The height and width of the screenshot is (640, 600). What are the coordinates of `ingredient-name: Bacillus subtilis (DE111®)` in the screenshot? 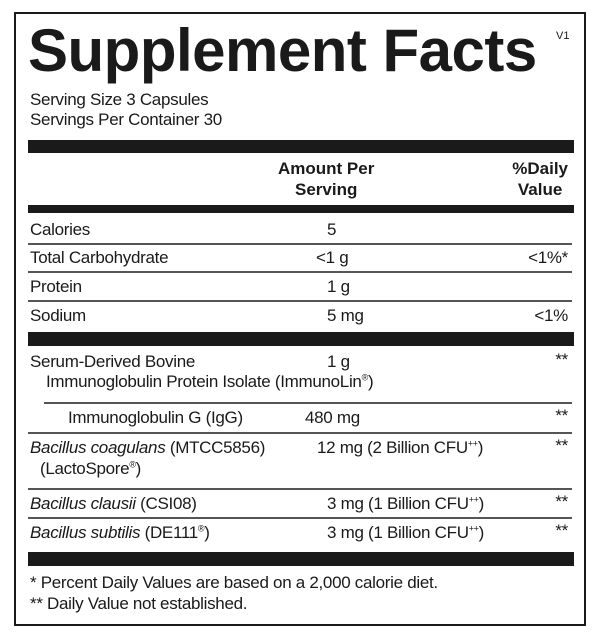 It's located at (120, 533).